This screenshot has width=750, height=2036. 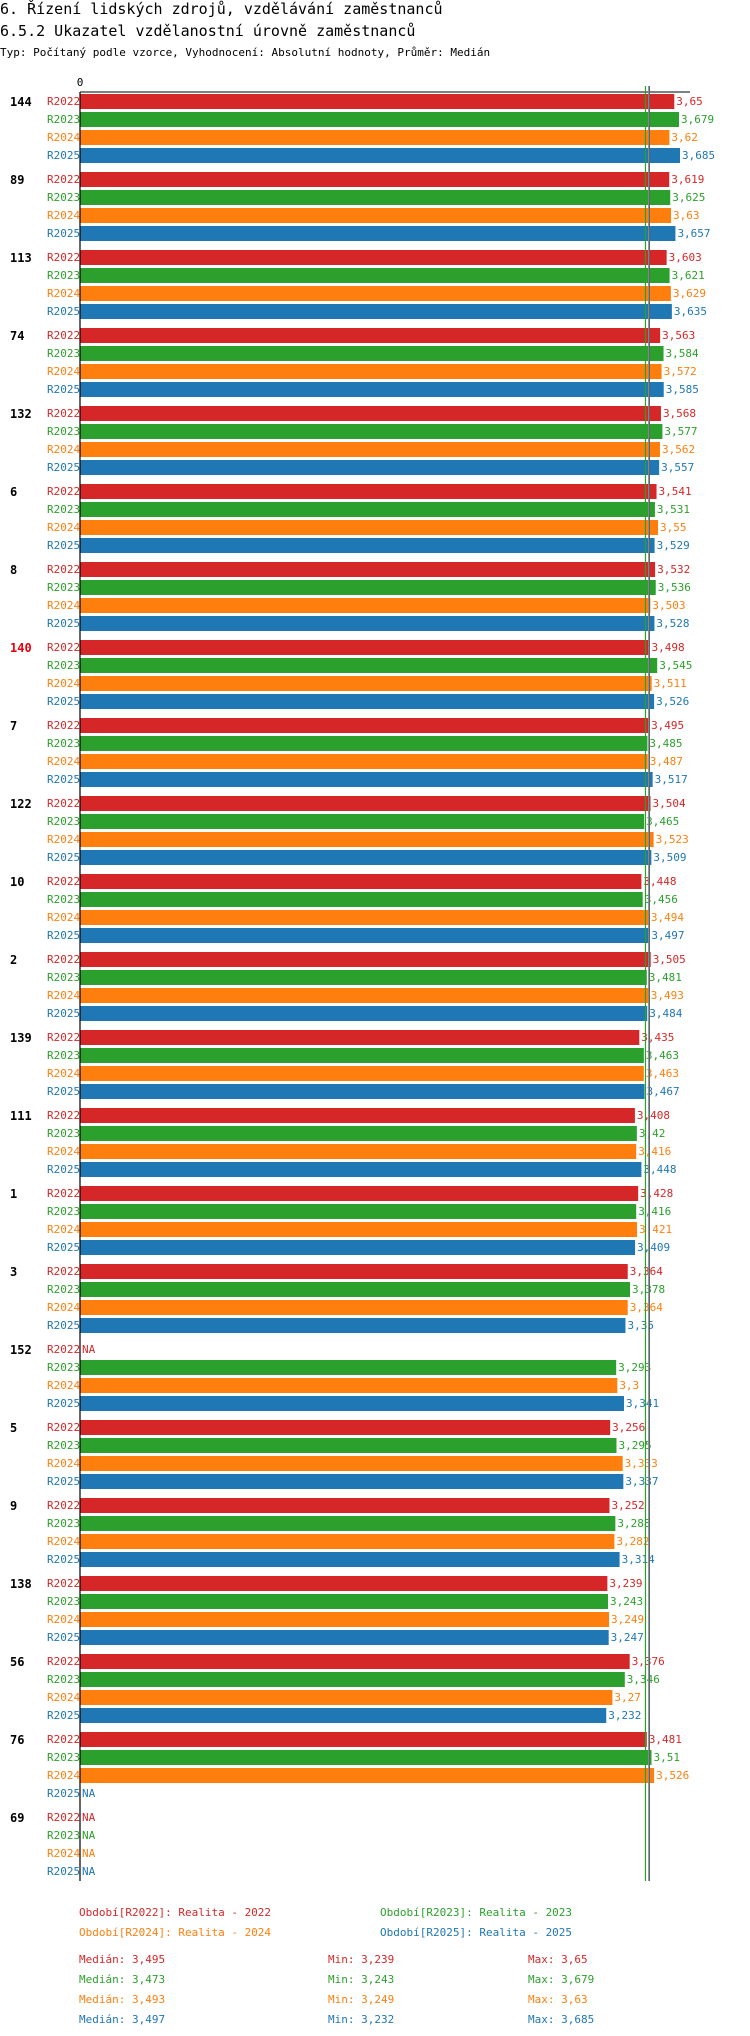 What do you see at coordinates (13, 1428) in the screenshot?
I see `group-label-5: 5` at bounding box center [13, 1428].